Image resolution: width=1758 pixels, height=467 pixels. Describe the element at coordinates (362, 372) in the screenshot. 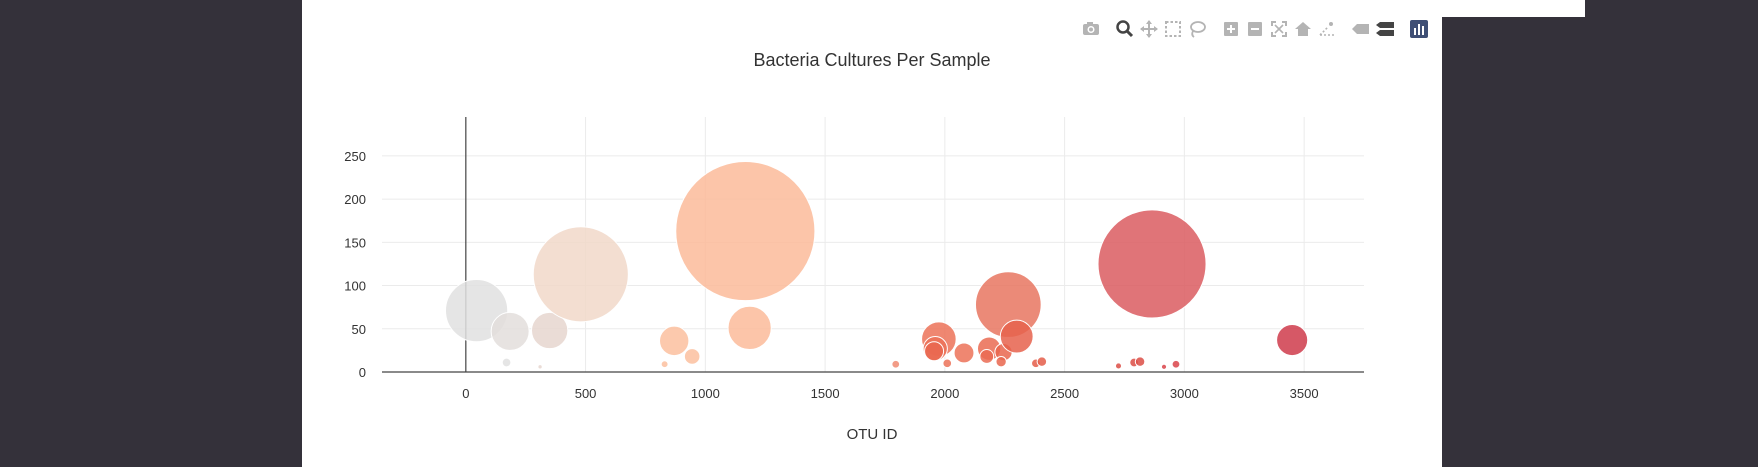

I see `y-tick-label: 0` at that location.